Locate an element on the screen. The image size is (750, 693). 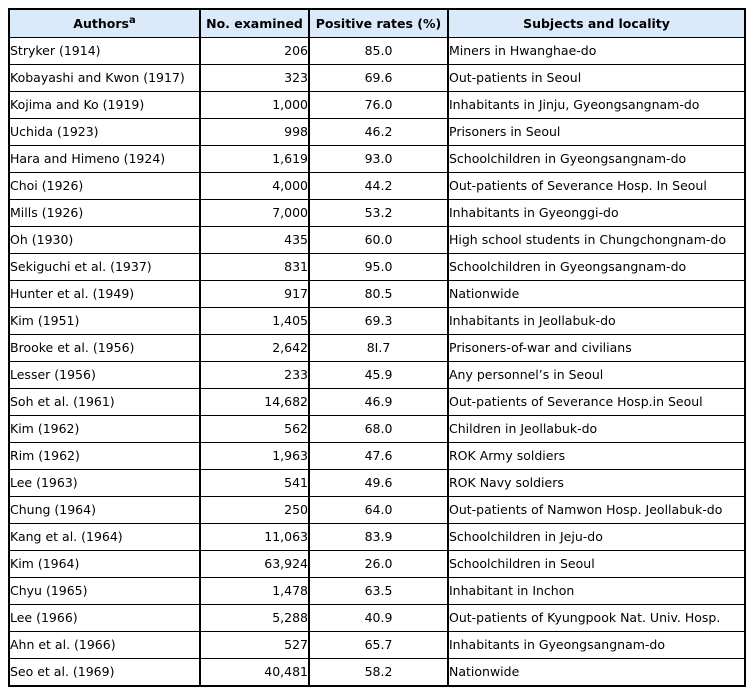
positive-rate-cell: 80.5 is located at coordinates (378, 294).